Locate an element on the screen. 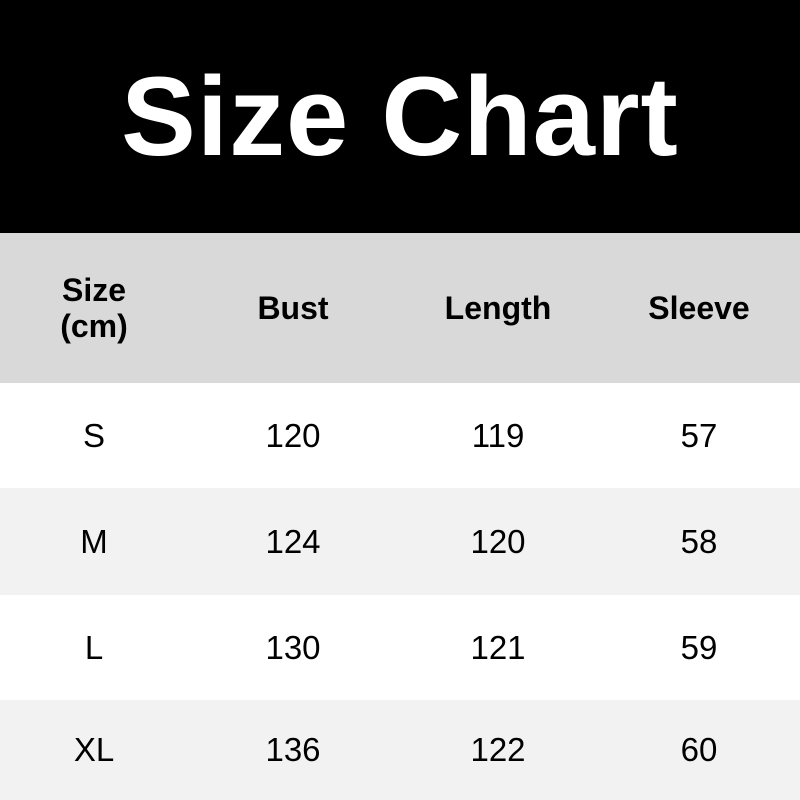 Image resolution: width=800 pixels, height=800 pixels. cell-length: 121 is located at coordinates (498, 647).